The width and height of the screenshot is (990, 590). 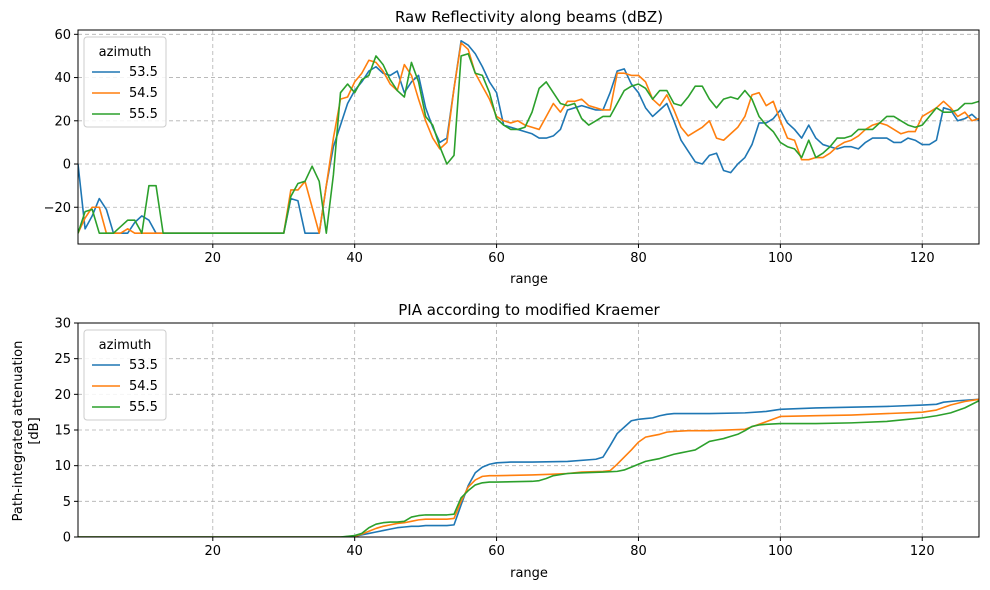 What do you see at coordinates (62, 35) in the screenshot?
I see `y-tick-label: 60` at bounding box center [62, 35].